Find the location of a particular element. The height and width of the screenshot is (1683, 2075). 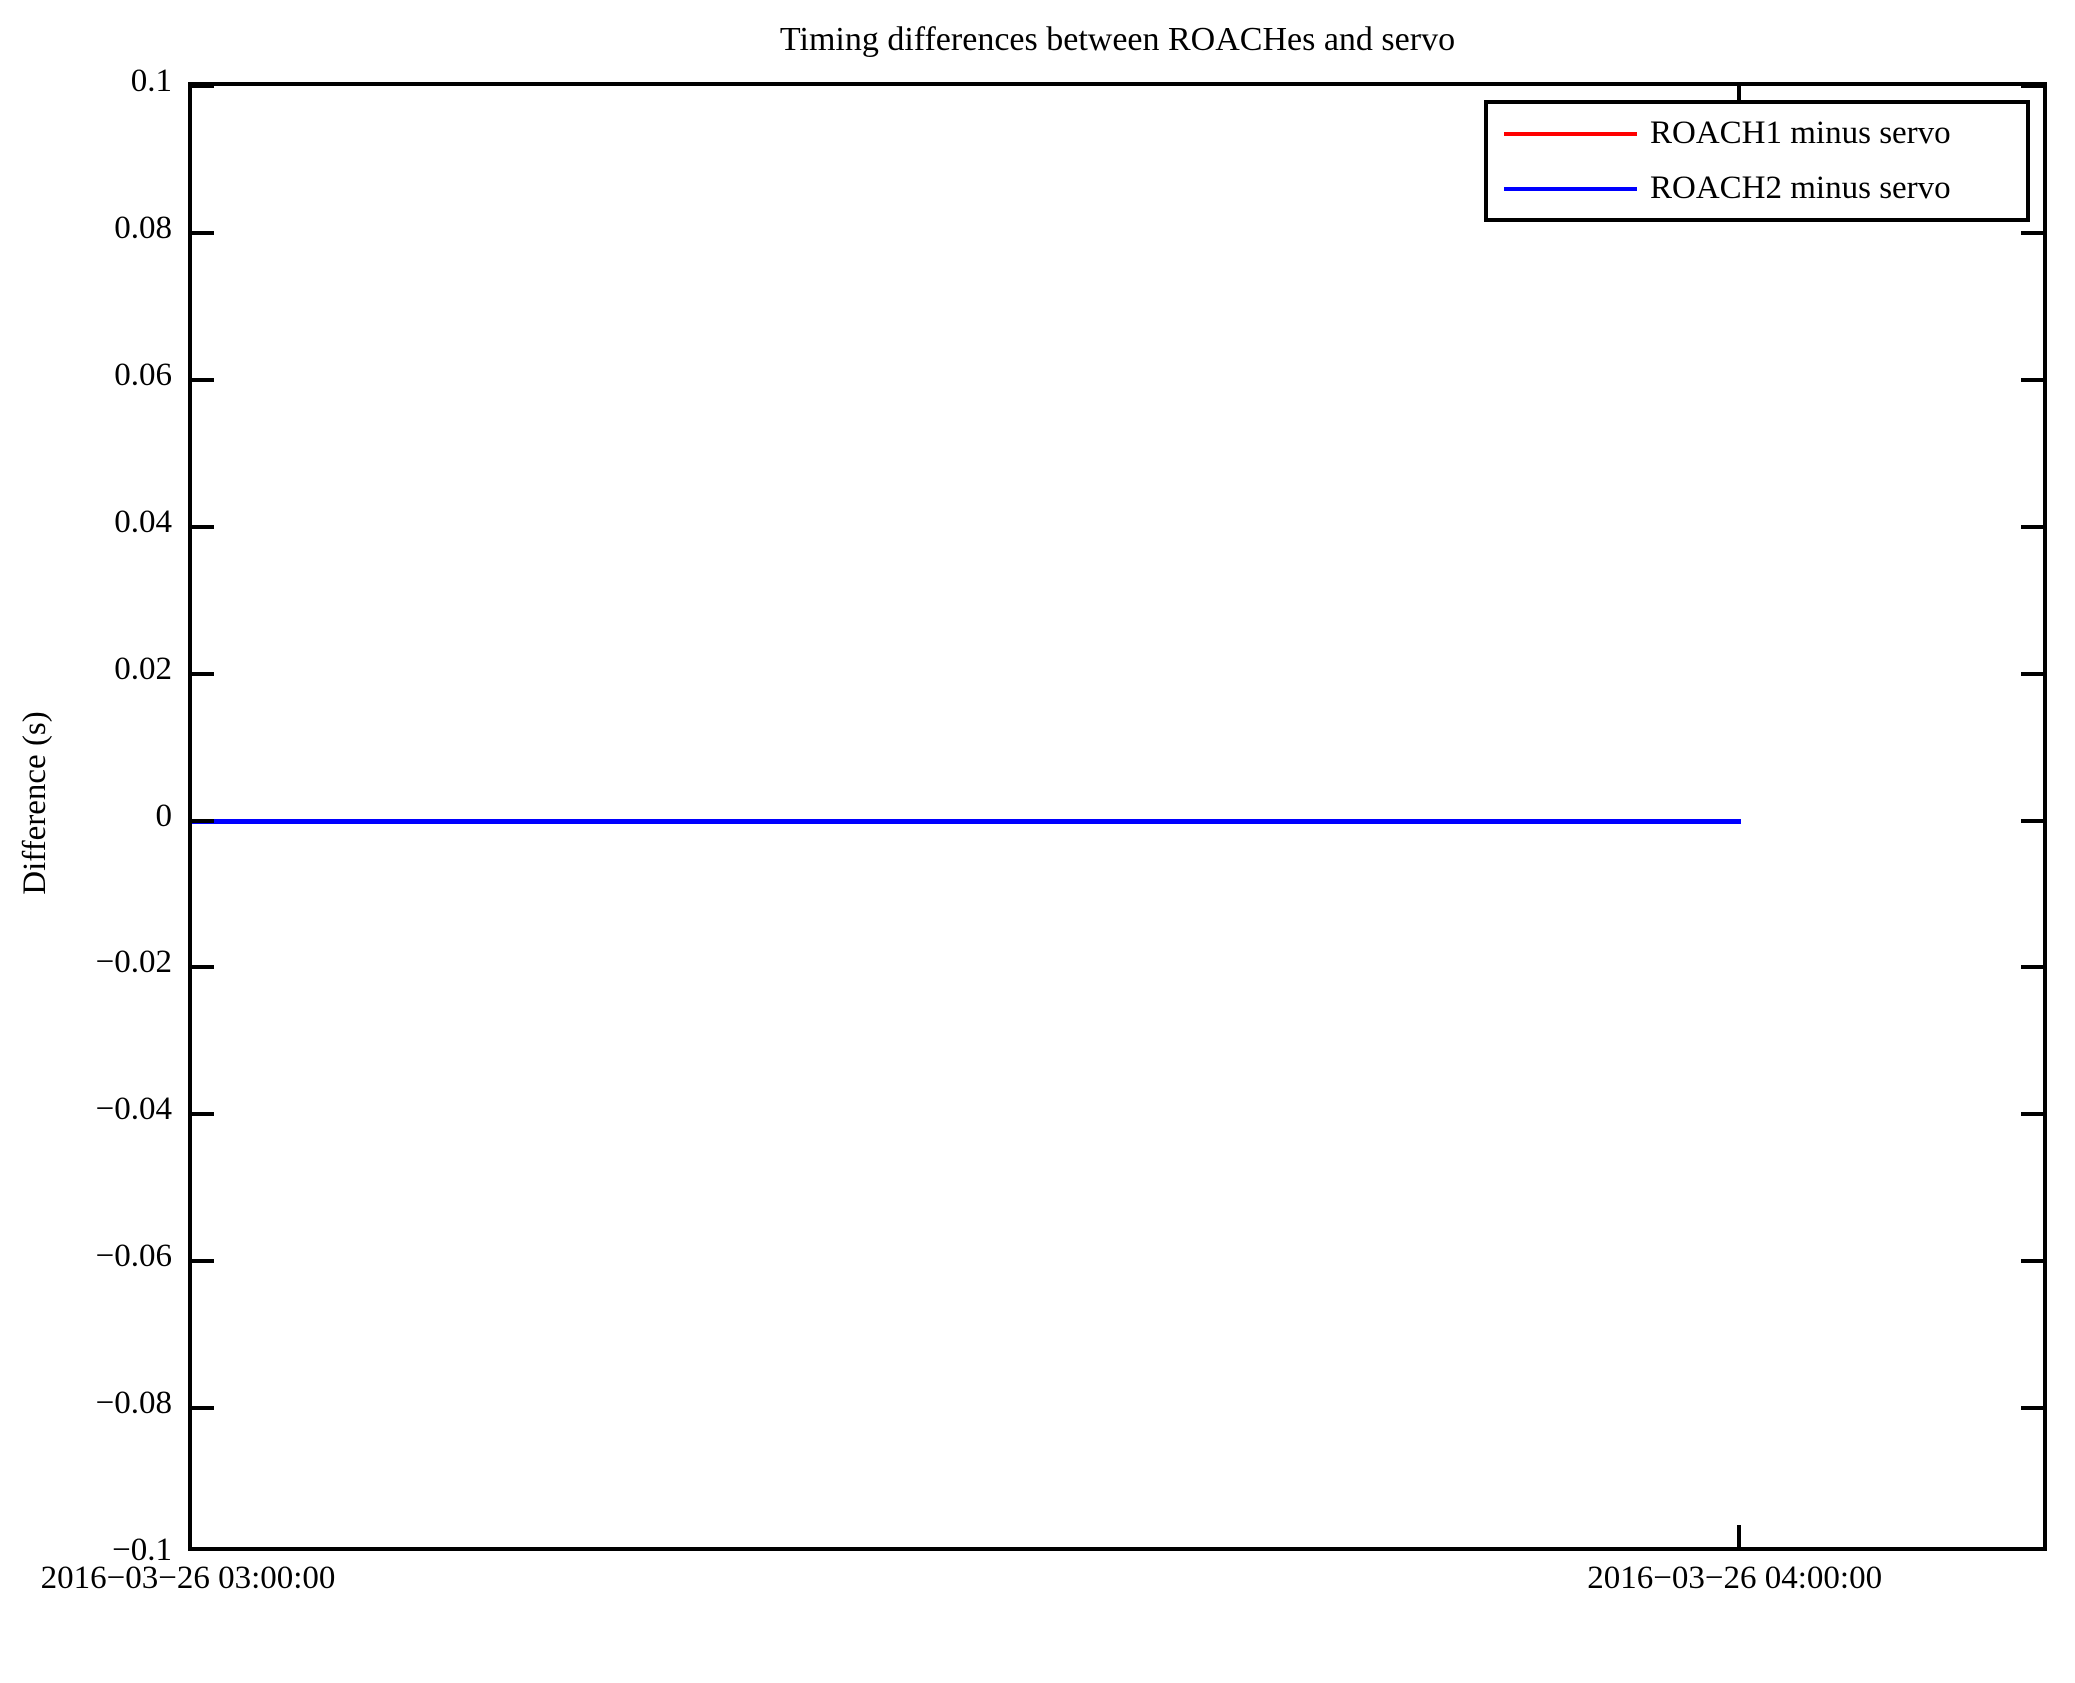

legend-label-roach1: ROACH1 minus servo is located at coordinates (1800, 133).